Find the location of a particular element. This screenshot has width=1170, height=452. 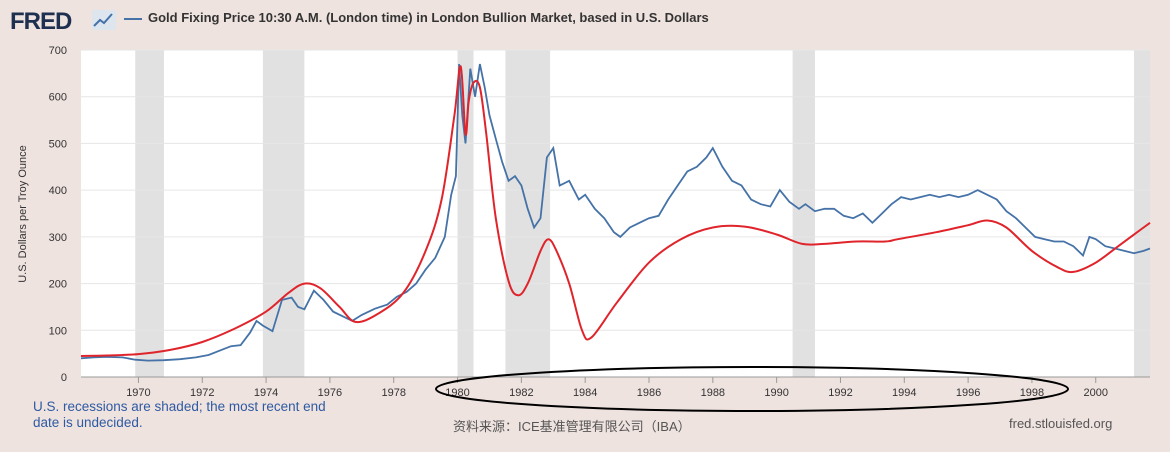

x-tick-label: 1992 is located at coordinates (840, 393).